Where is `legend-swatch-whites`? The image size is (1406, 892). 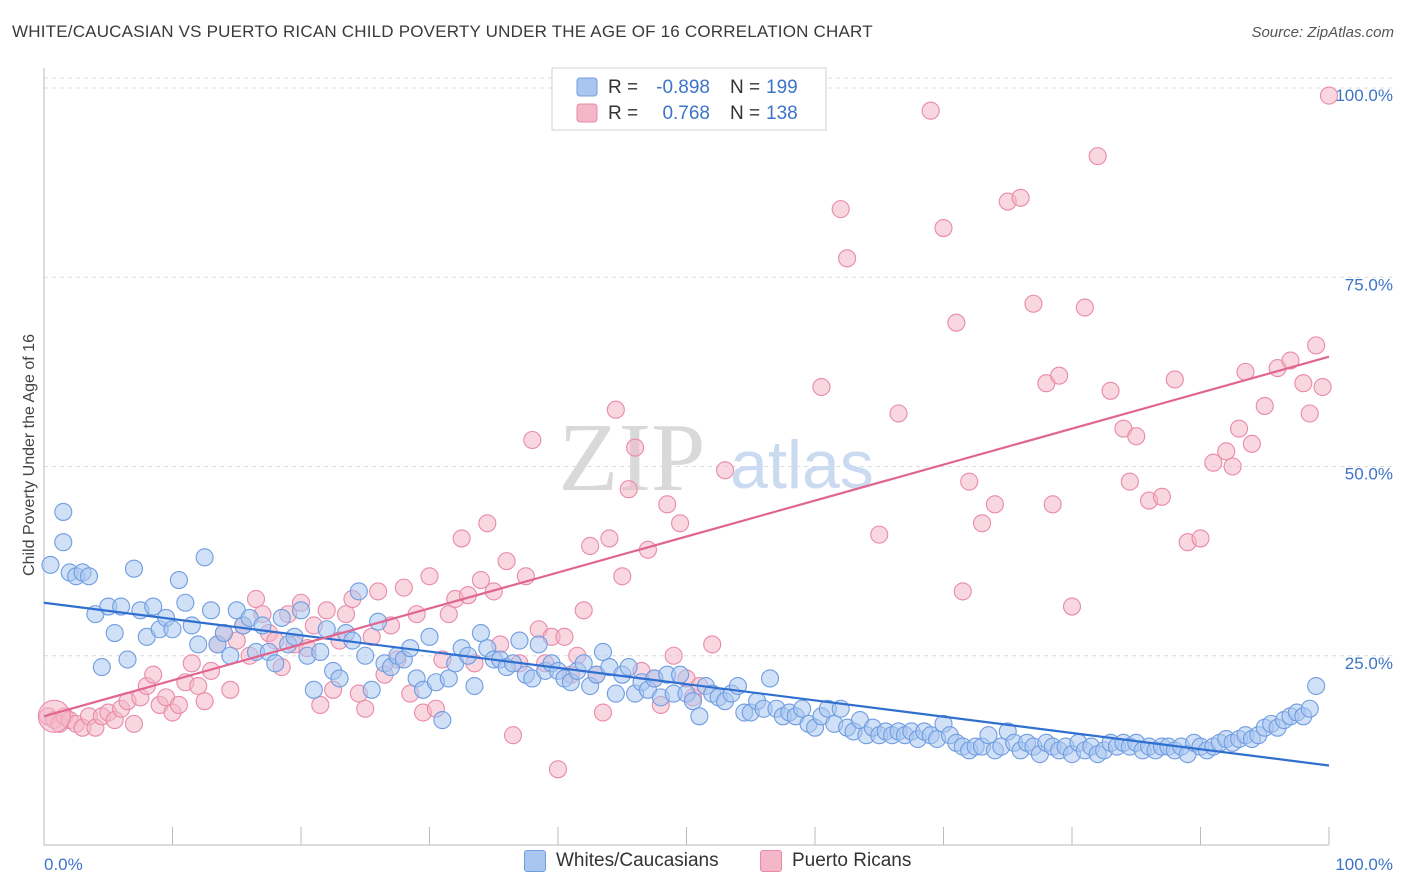 legend-swatch-whites is located at coordinates (535, 861).